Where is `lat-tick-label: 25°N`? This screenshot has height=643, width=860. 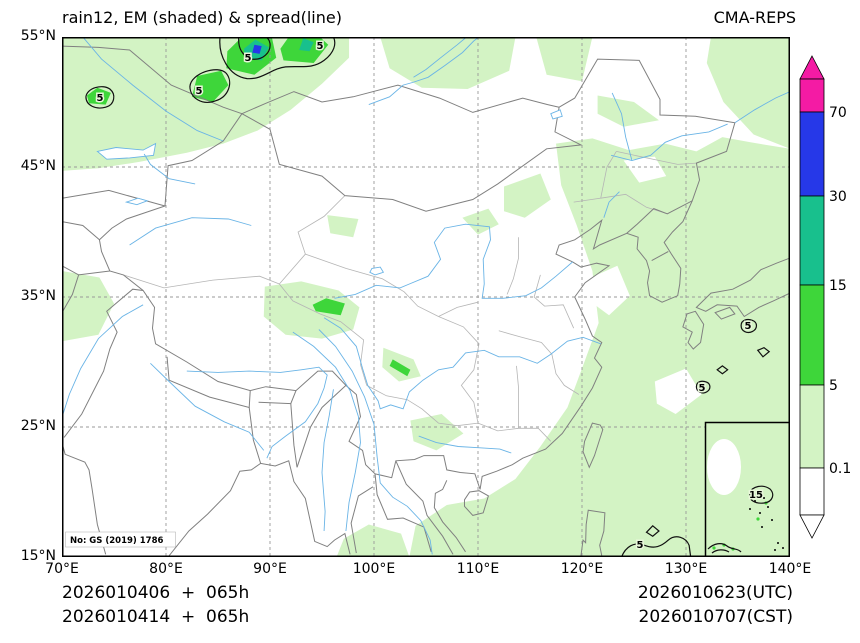 lat-tick-label: 25°N is located at coordinates (38, 426).